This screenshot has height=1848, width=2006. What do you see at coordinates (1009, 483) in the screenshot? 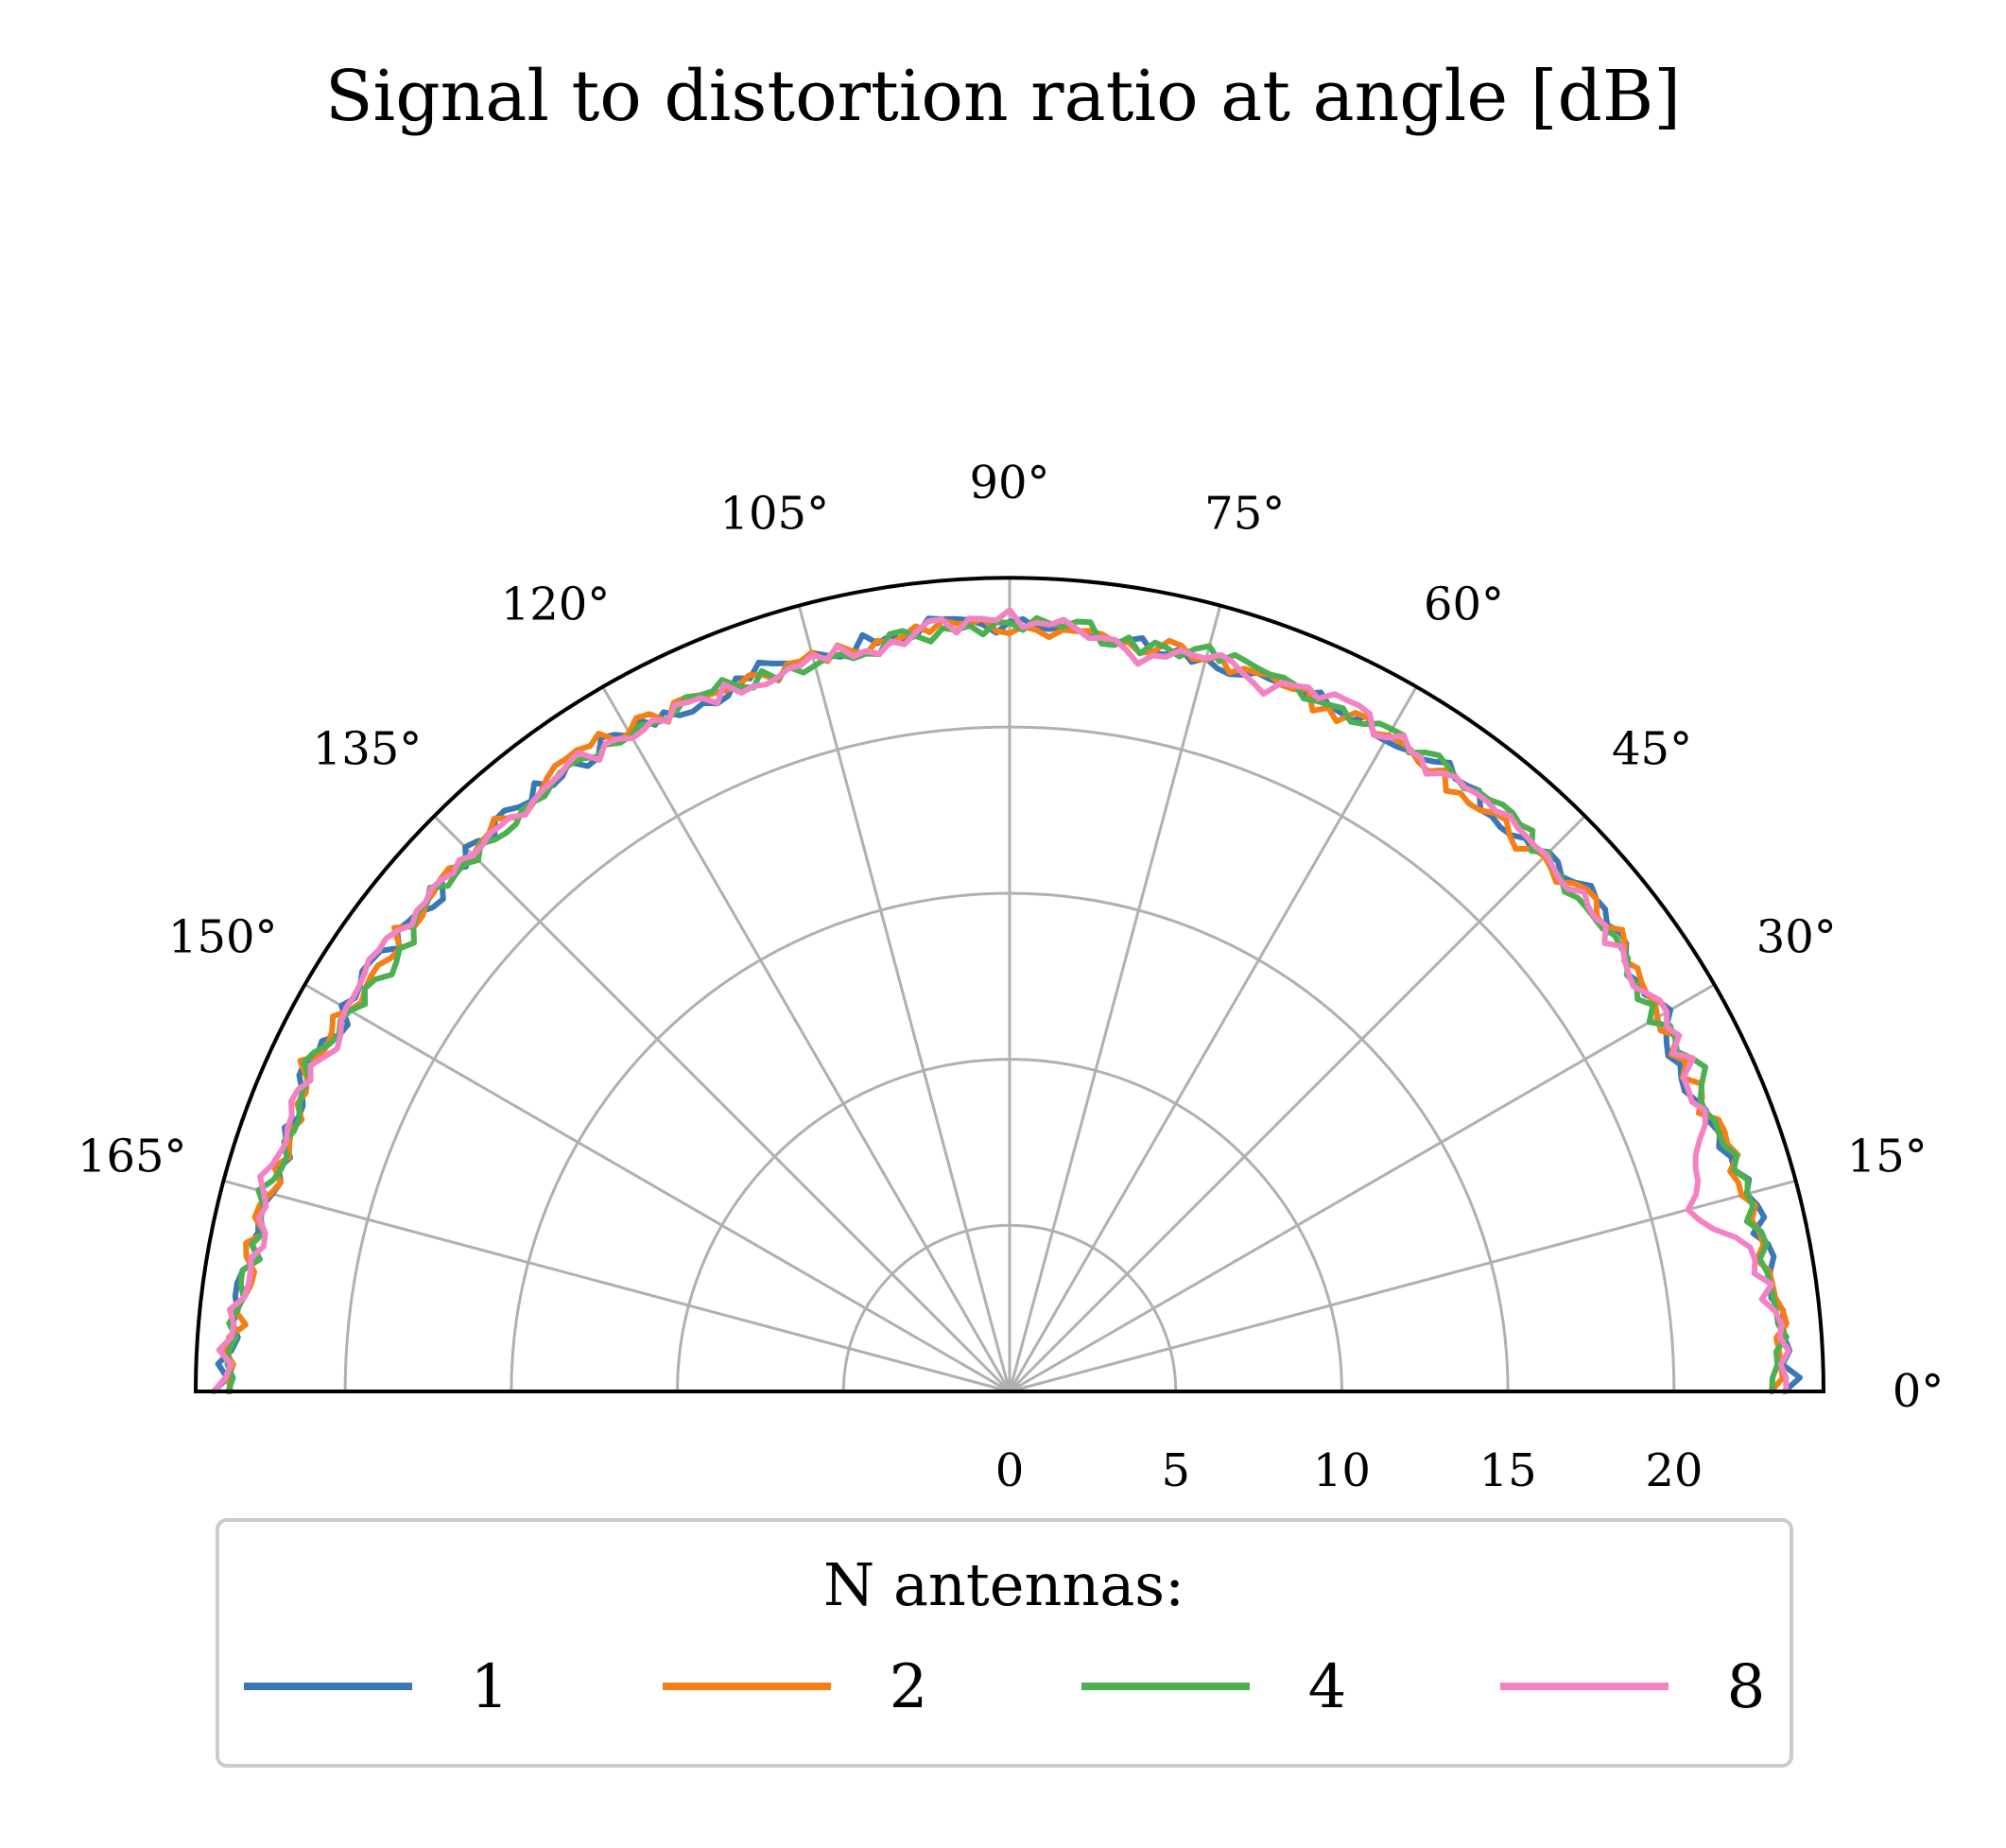
I see `theta-tick-label: 90°` at bounding box center [1009, 483].